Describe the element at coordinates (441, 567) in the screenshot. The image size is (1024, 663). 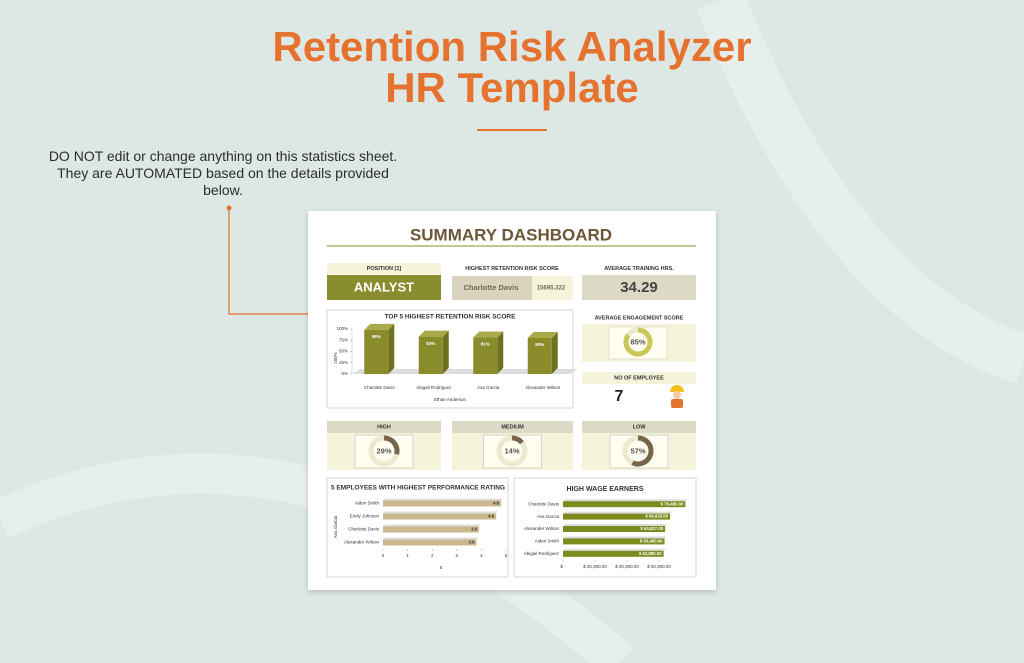
I see `x-axis-label: 5` at that location.